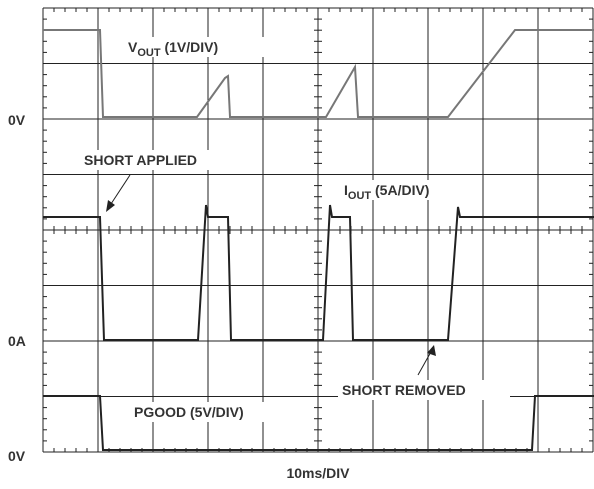 The height and width of the screenshot is (489, 594). I want to click on iout-label: IOUT (5A/DIV), so click(386, 192).